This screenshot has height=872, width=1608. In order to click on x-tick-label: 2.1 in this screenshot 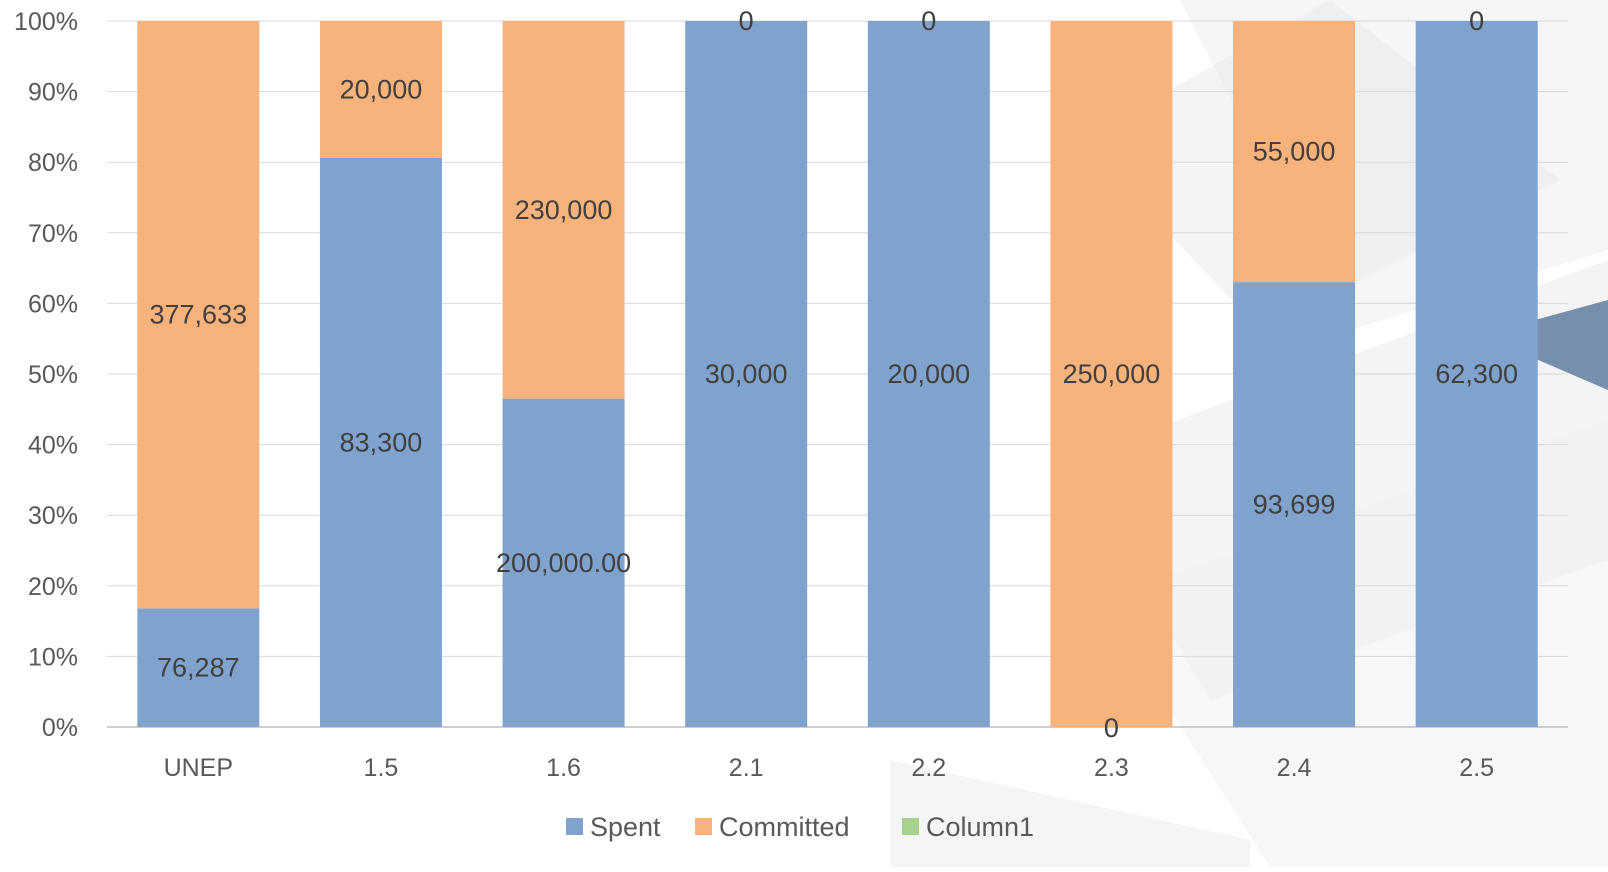, I will do `click(746, 768)`.